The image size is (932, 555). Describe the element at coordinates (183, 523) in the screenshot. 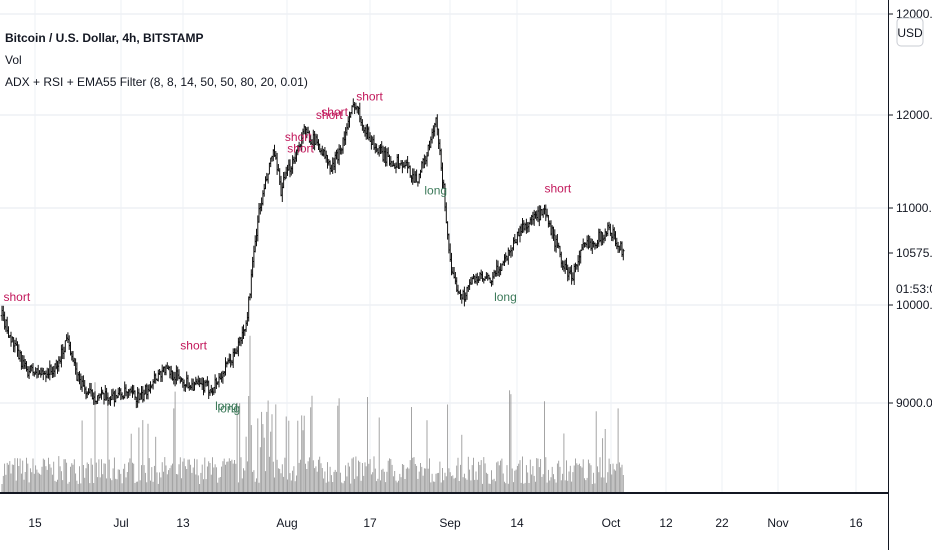

I see `x-tick-label-2: 13` at that location.